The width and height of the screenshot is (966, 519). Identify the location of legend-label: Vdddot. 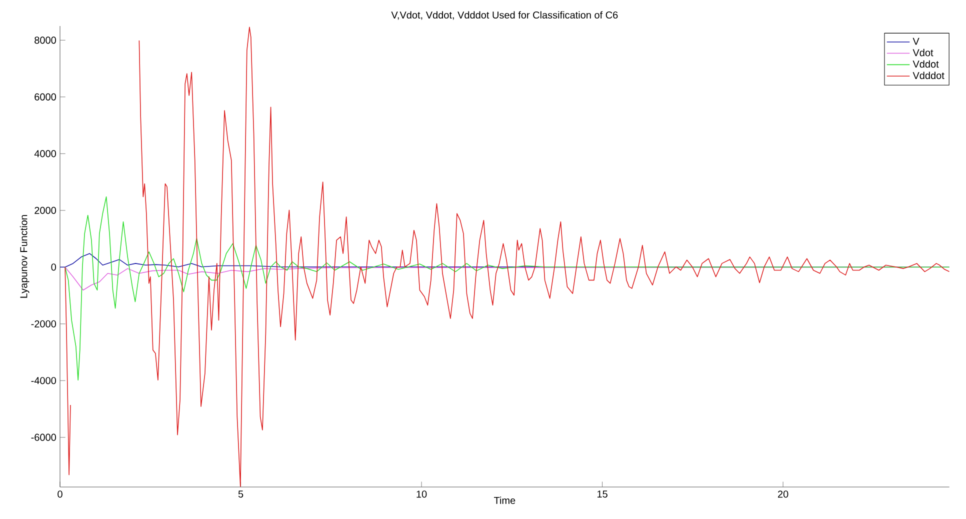
(928, 76).